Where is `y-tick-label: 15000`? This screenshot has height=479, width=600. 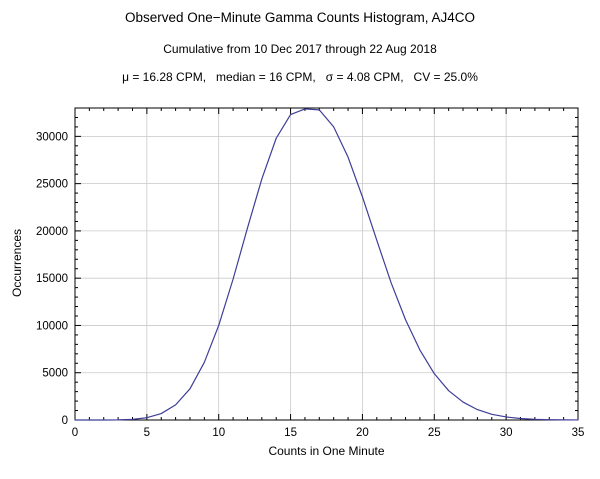
y-tick-label: 15000 is located at coordinates (52, 279).